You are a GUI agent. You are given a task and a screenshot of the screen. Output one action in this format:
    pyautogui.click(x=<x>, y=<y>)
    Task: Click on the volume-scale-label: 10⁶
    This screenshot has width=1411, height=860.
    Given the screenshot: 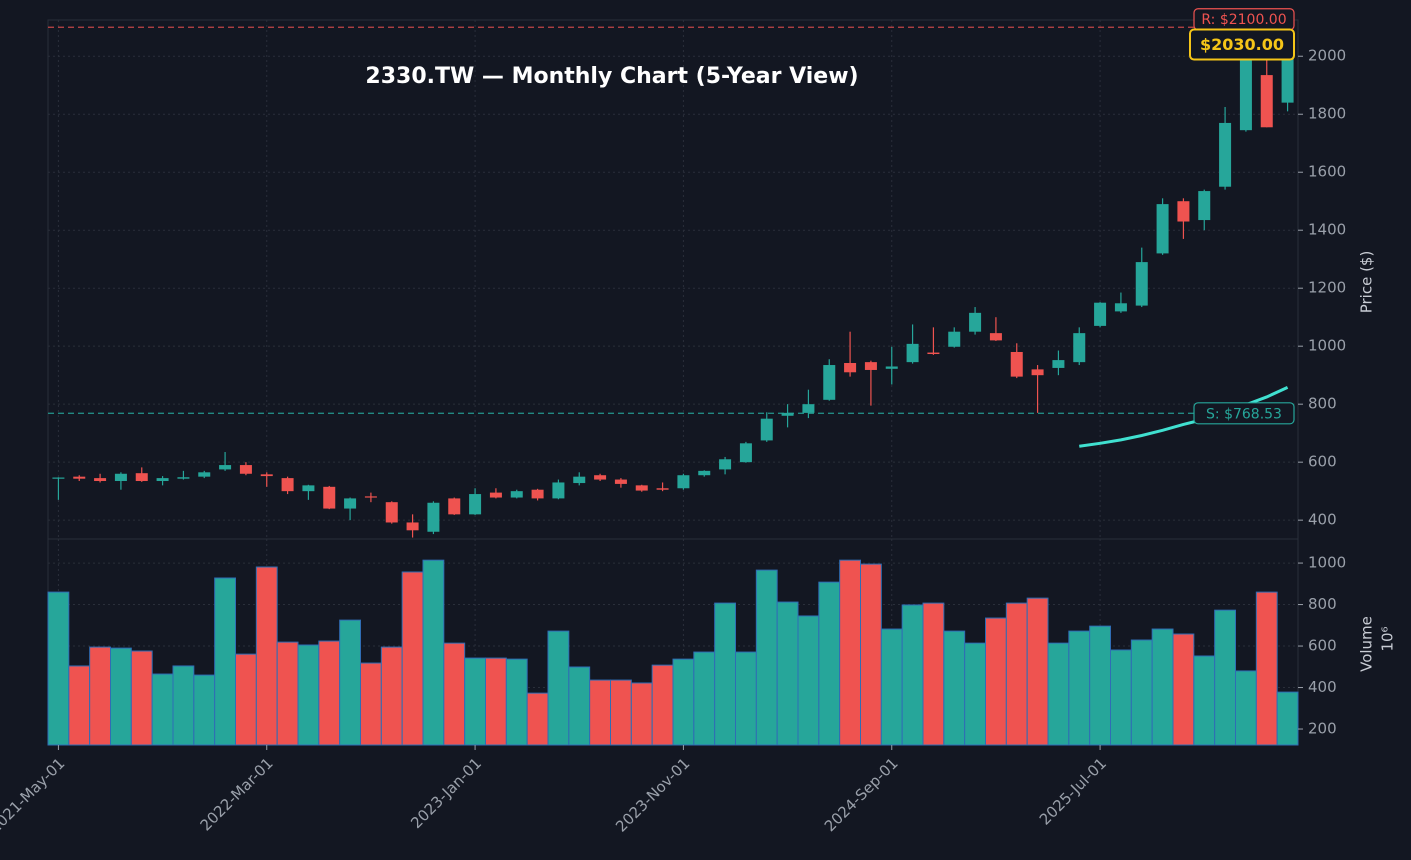 What is the action you would take?
    pyautogui.click(x=1388, y=638)
    